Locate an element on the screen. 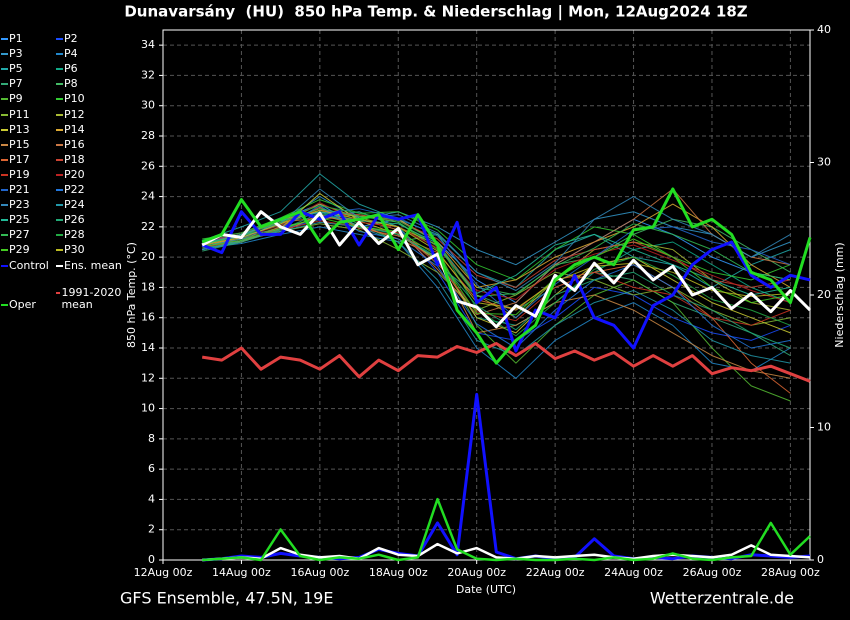 This screenshot has height=620, width=850. x-tick-label: 18Aug 00z is located at coordinates (398, 572).